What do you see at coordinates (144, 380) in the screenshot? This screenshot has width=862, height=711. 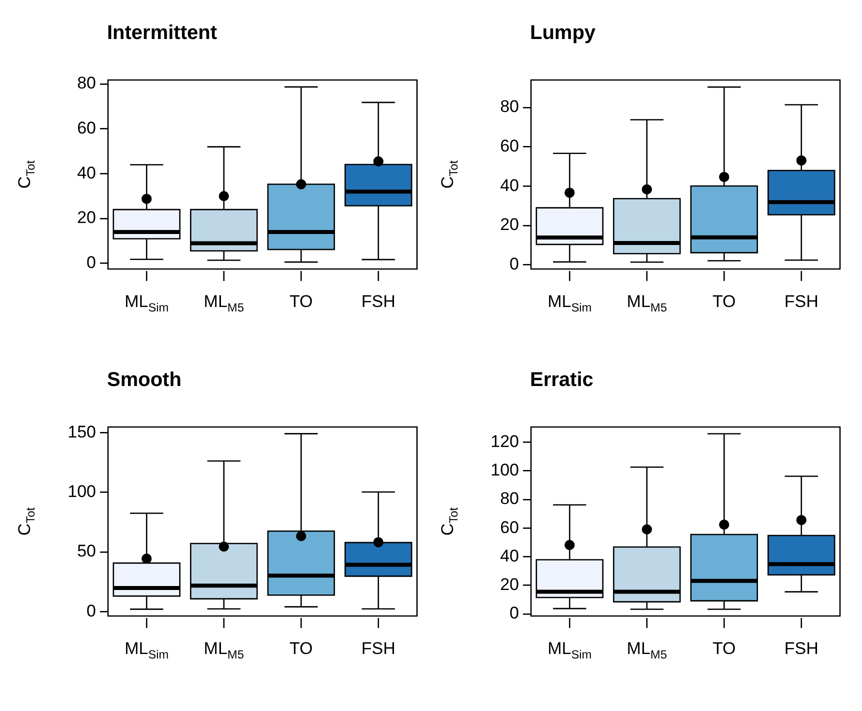 I see `chart-title: Smooth` at bounding box center [144, 380].